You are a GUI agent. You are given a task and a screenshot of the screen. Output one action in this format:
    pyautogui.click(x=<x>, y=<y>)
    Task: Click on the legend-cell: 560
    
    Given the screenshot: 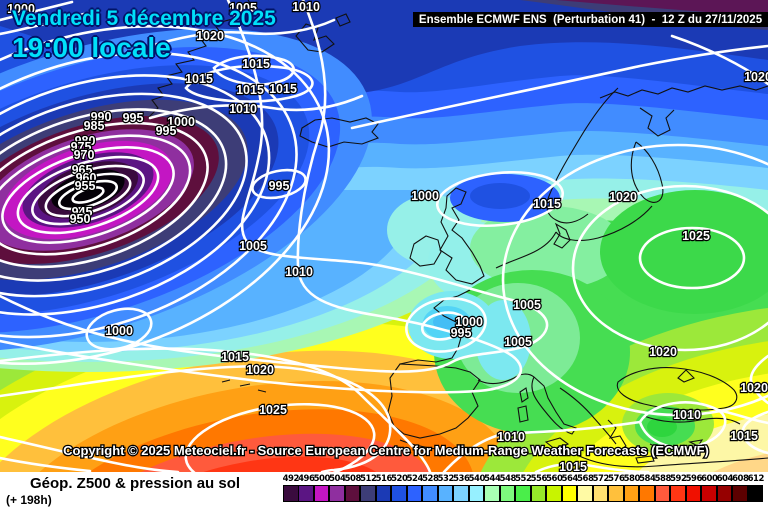 What is the action you would take?
    pyautogui.click(x=554, y=488)
    